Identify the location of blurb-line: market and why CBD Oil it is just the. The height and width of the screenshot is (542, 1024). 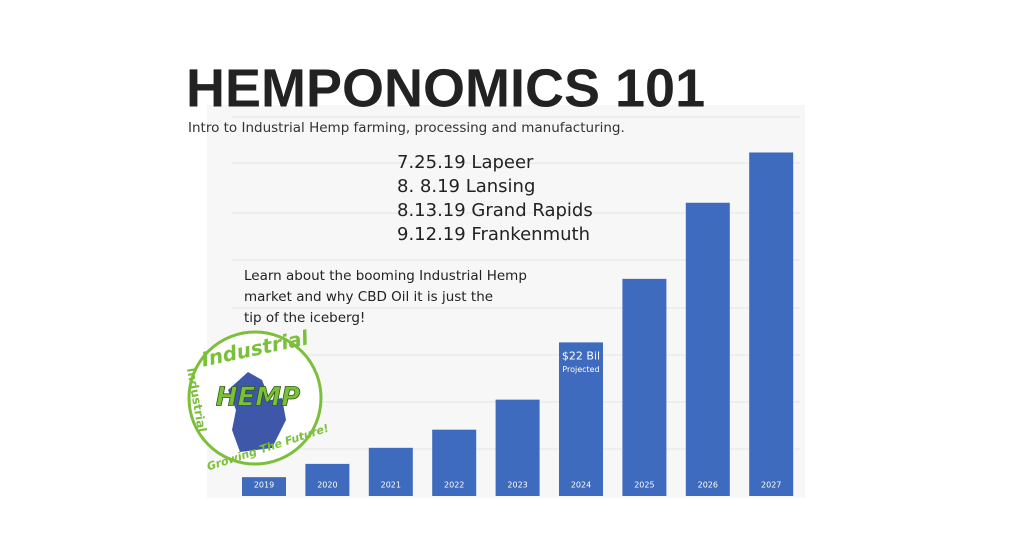
(368, 297).